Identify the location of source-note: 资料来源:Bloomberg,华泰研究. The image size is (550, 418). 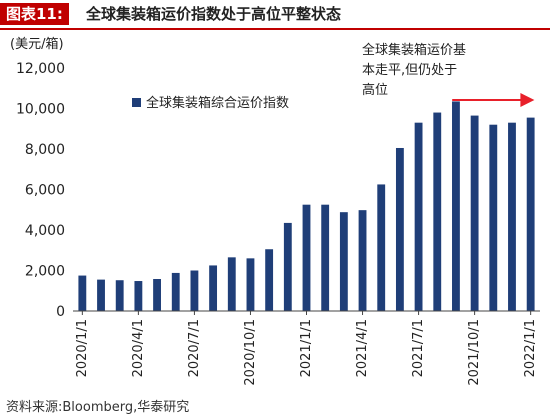
(98, 407).